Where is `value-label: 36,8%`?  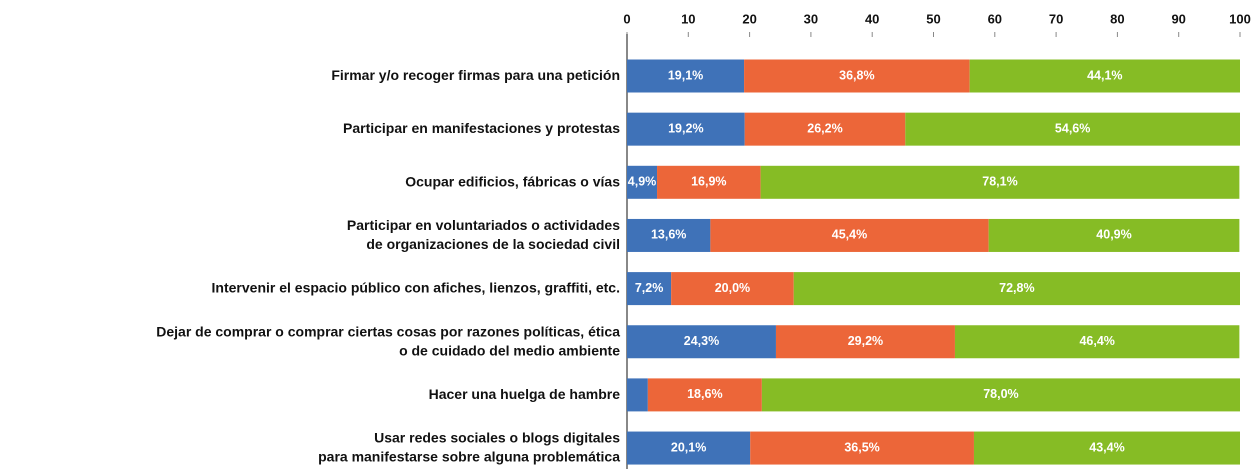 value-label: 36,8% is located at coordinates (856, 75).